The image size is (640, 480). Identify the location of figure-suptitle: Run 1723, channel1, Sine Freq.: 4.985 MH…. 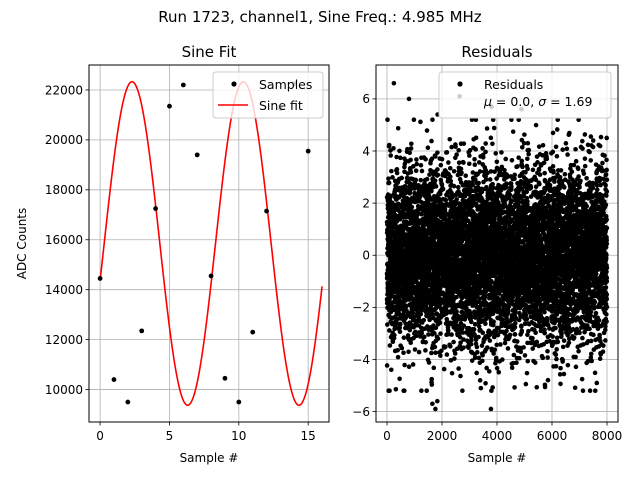
(320, 17).